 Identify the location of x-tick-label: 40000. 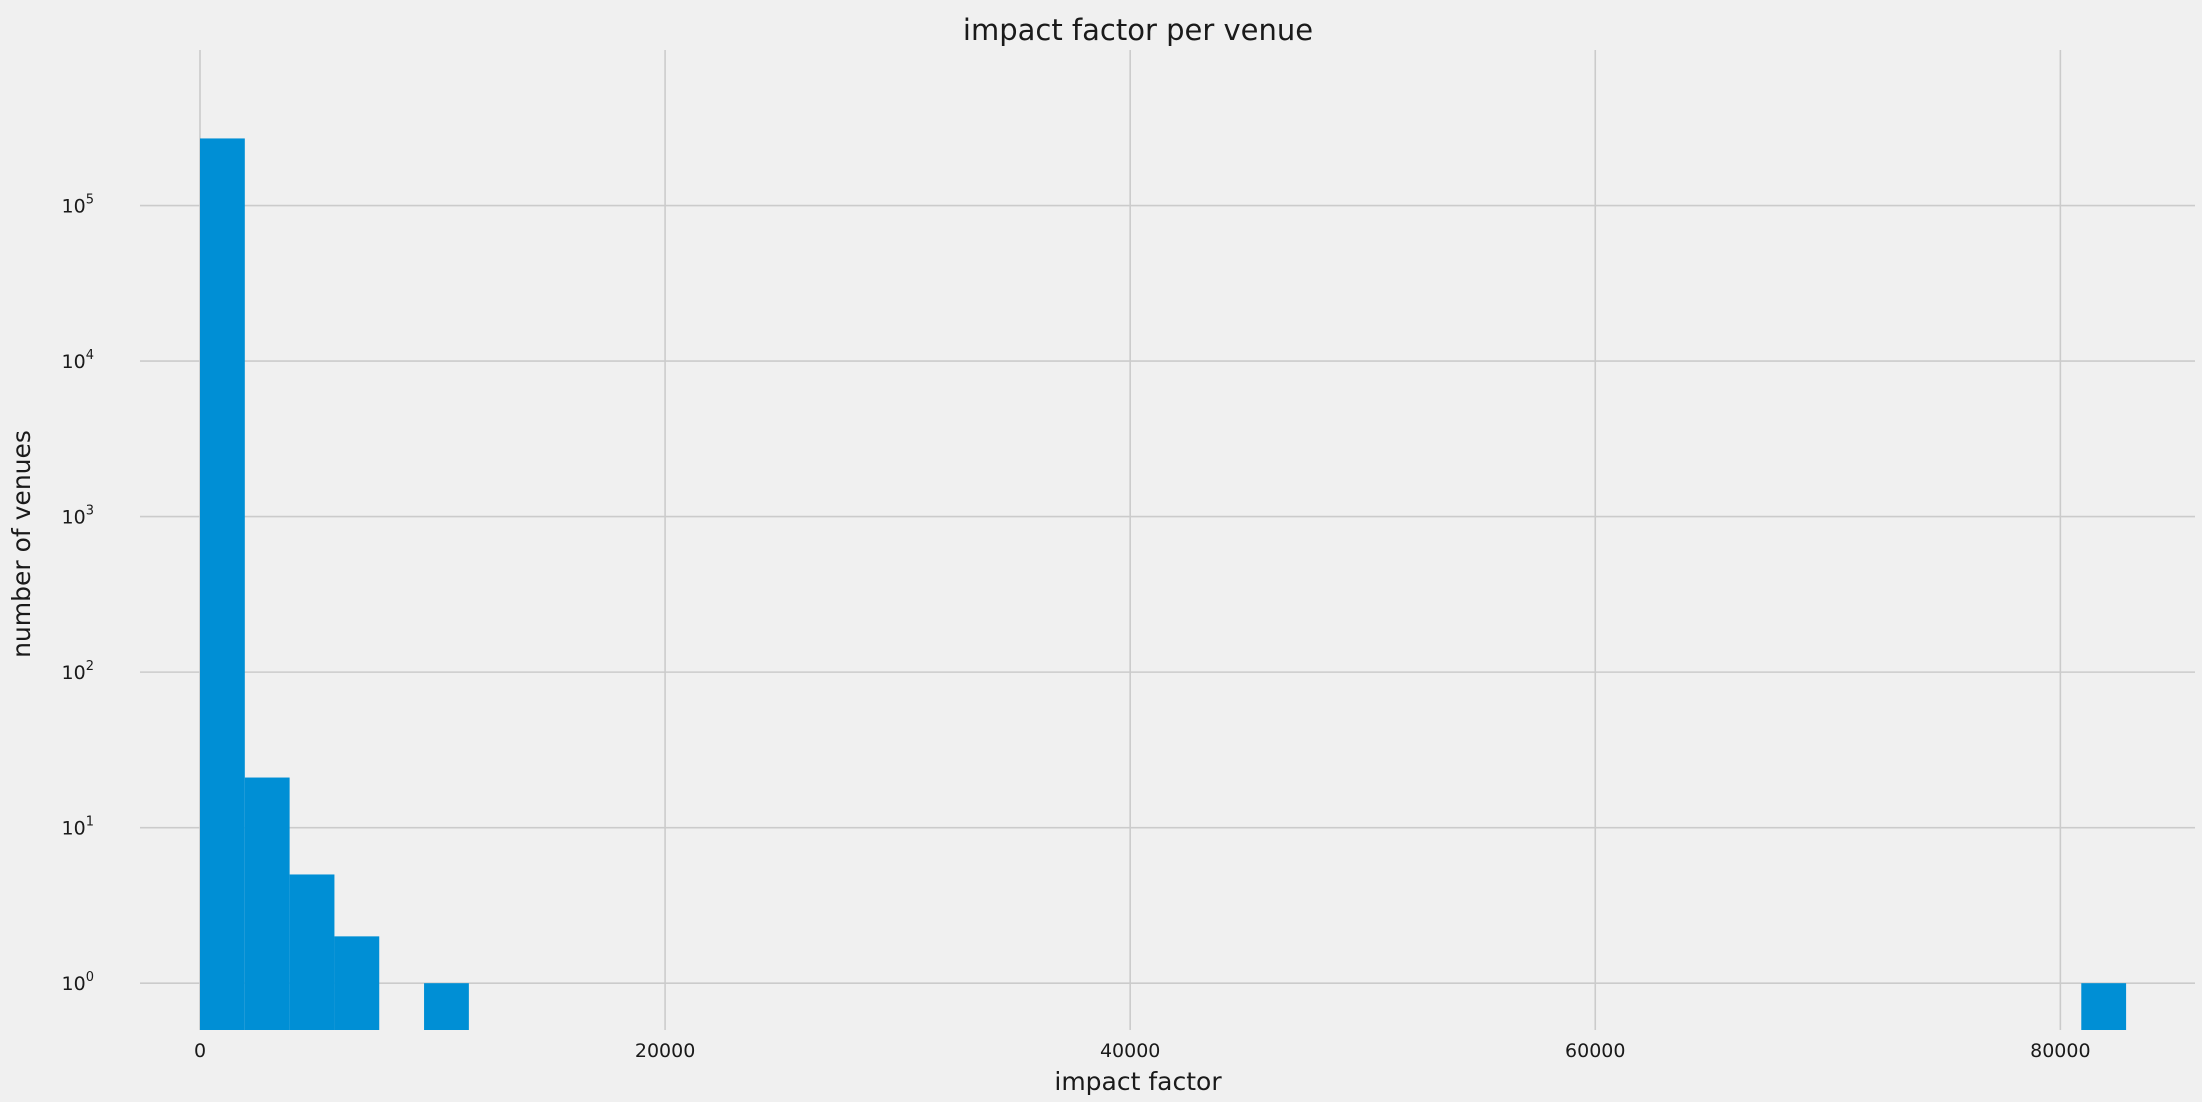
(1130, 1051).